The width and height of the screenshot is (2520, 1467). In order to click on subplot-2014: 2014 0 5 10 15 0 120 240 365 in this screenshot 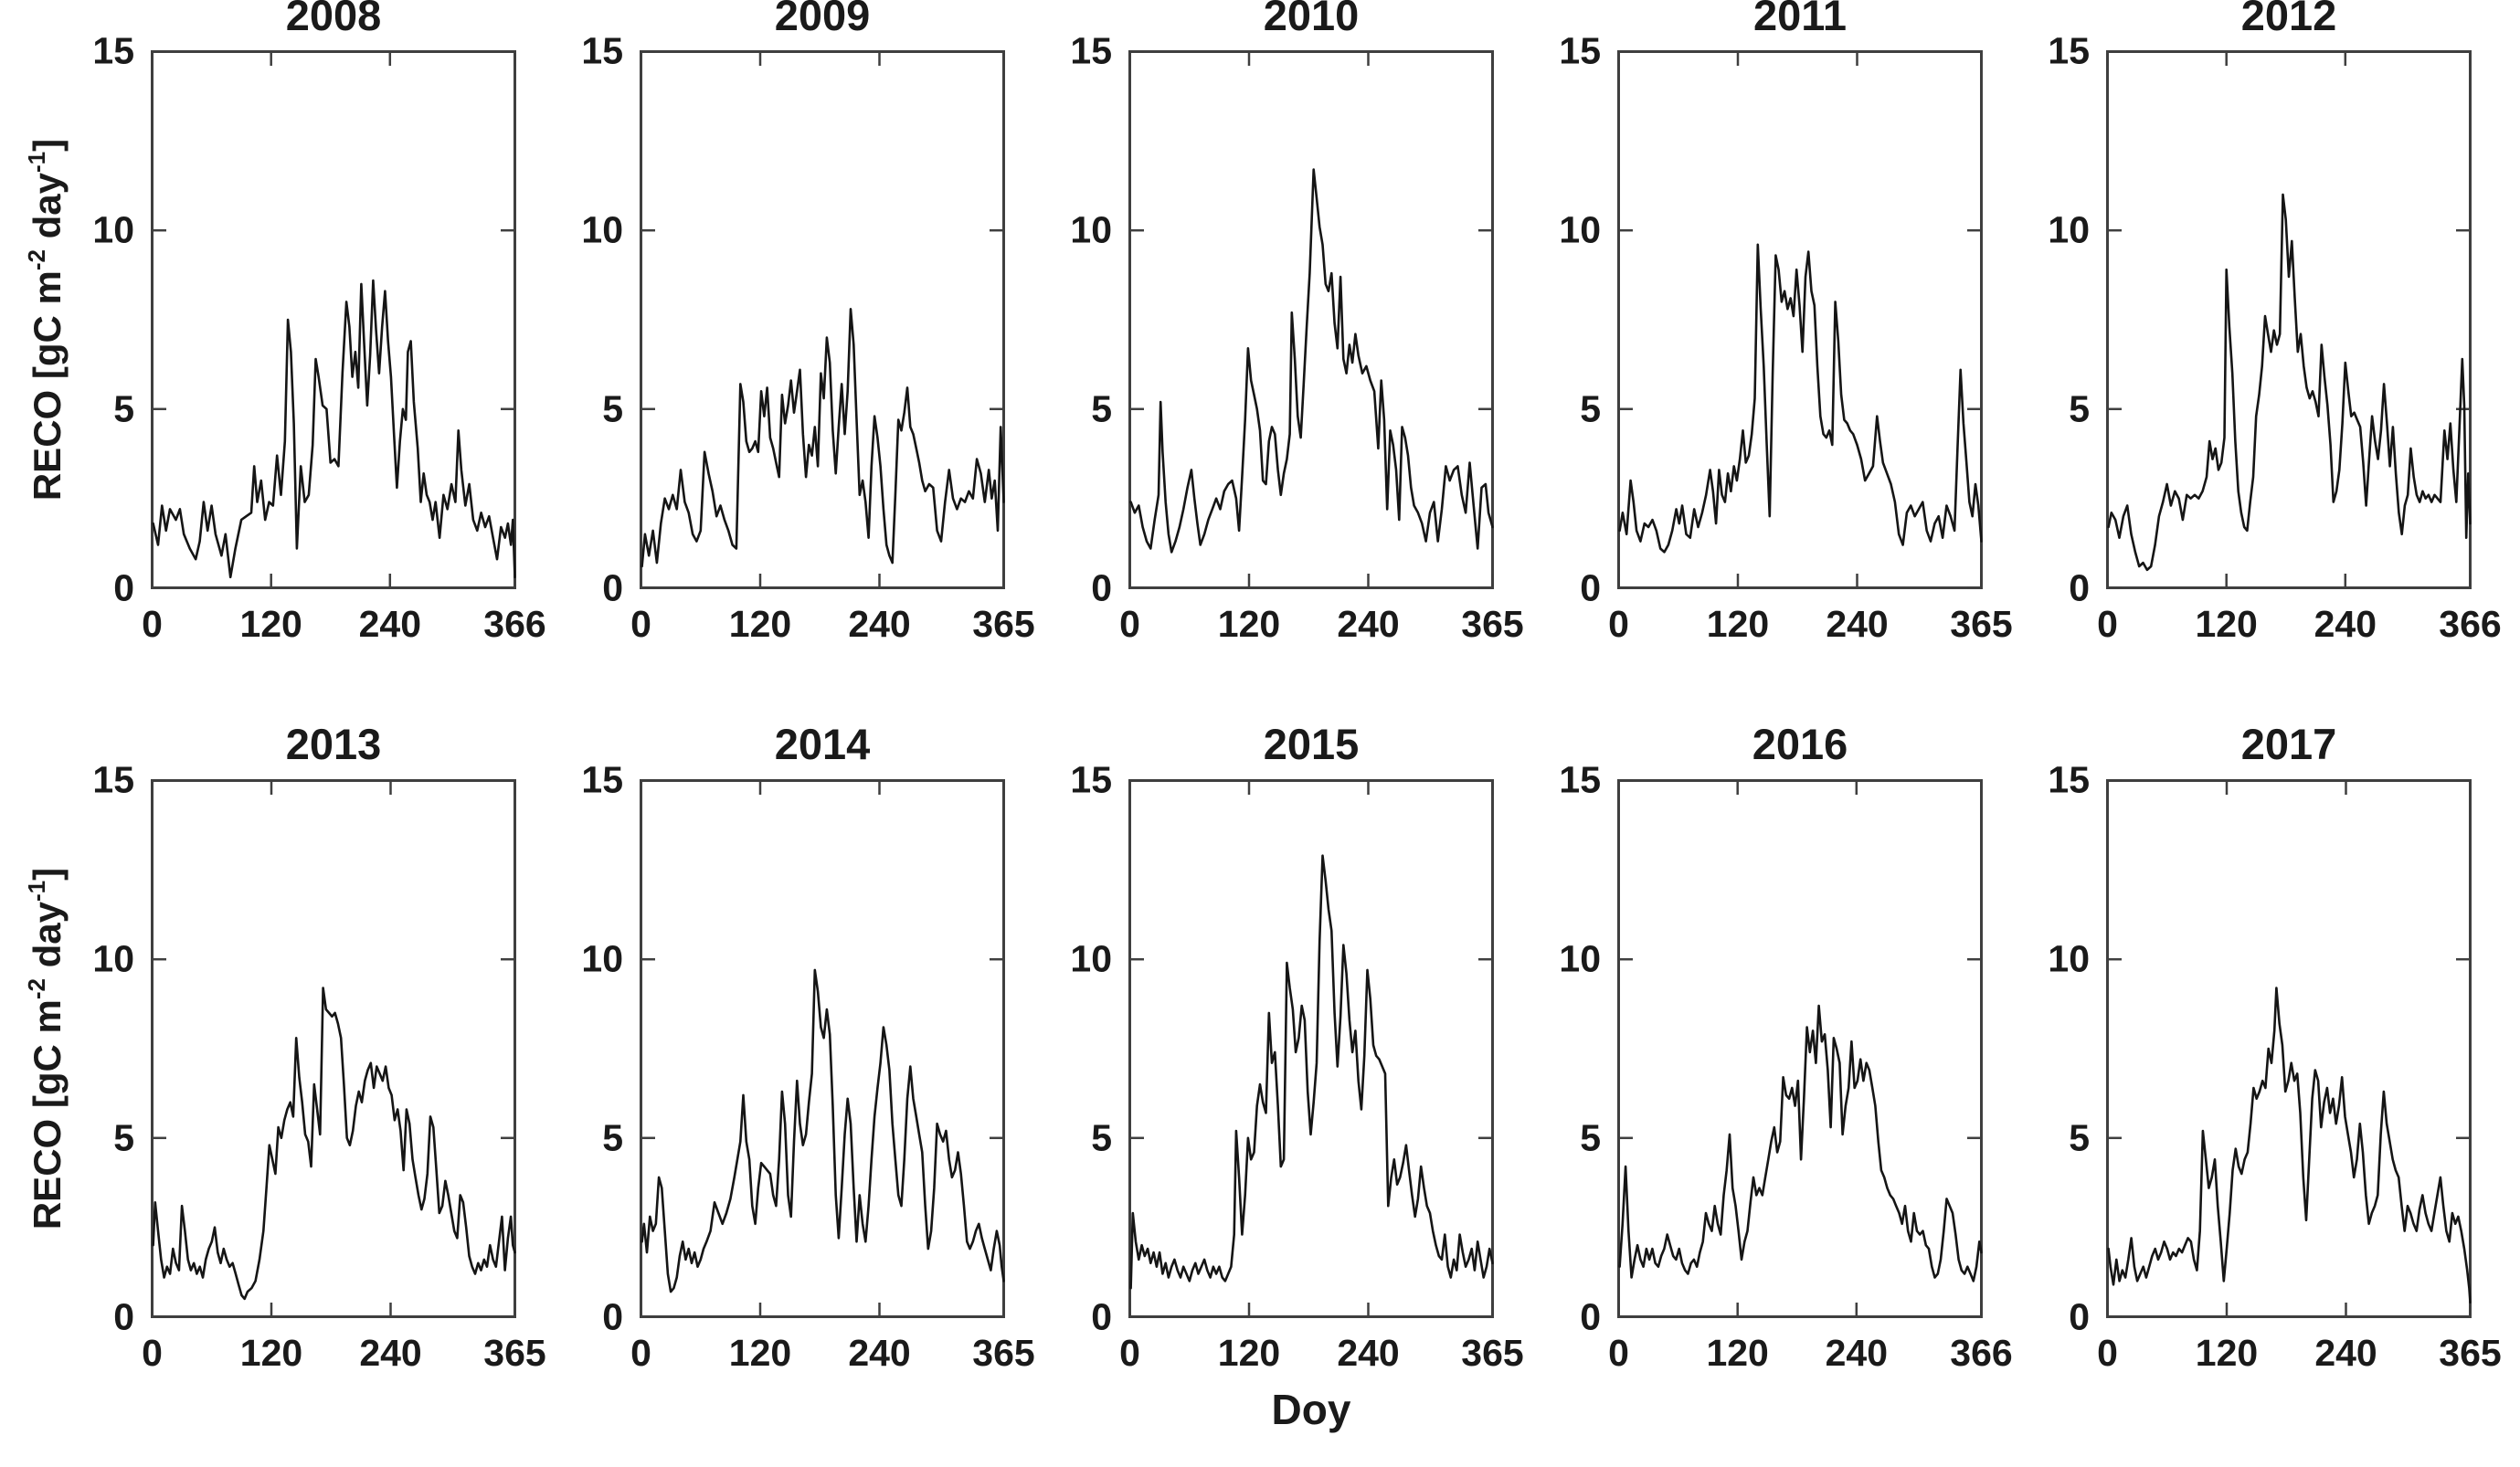, I will do `click(808, 1046)`.